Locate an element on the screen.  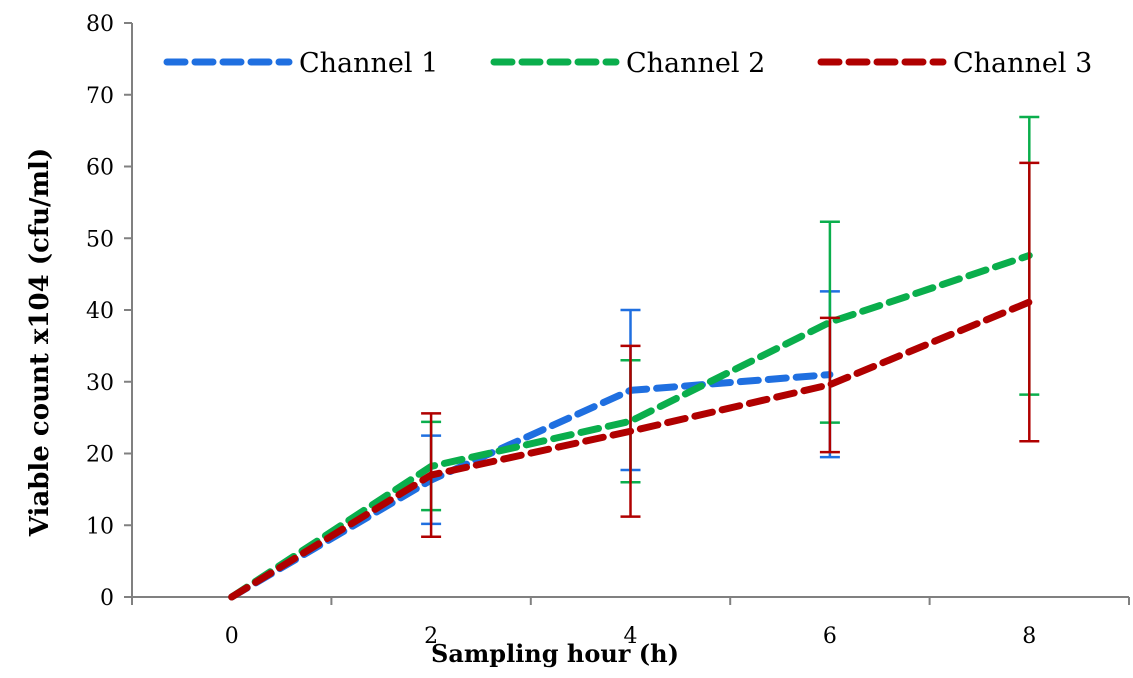
y-tick-label: 10 is located at coordinates (100, 526).